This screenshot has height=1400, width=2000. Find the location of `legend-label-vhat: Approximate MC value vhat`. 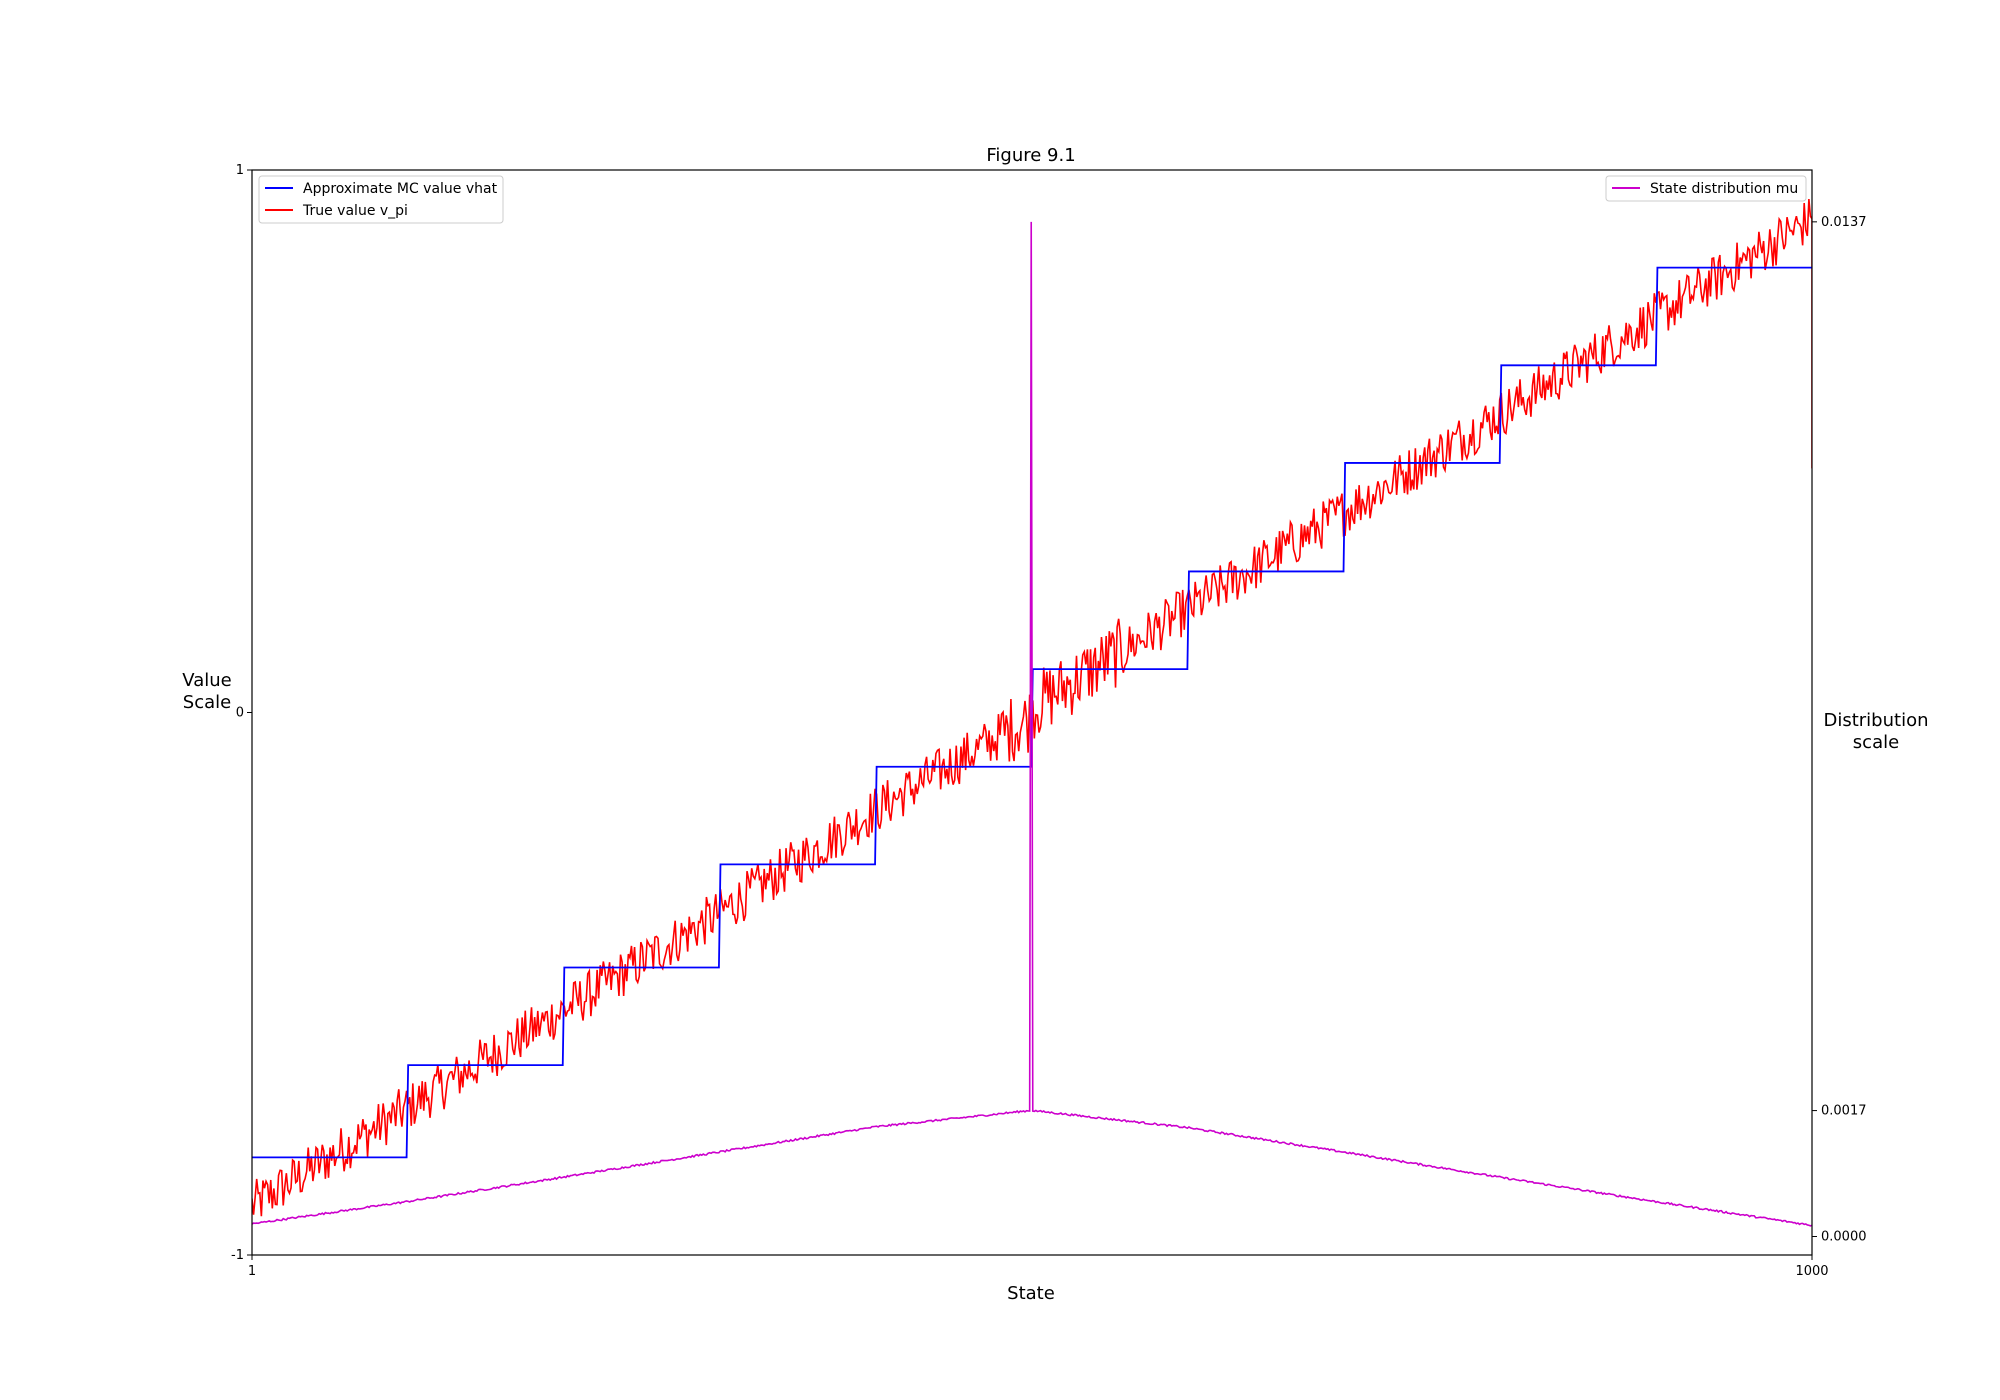

legend-label-vhat: Approximate MC value vhat is located at coordinates (400, 189).